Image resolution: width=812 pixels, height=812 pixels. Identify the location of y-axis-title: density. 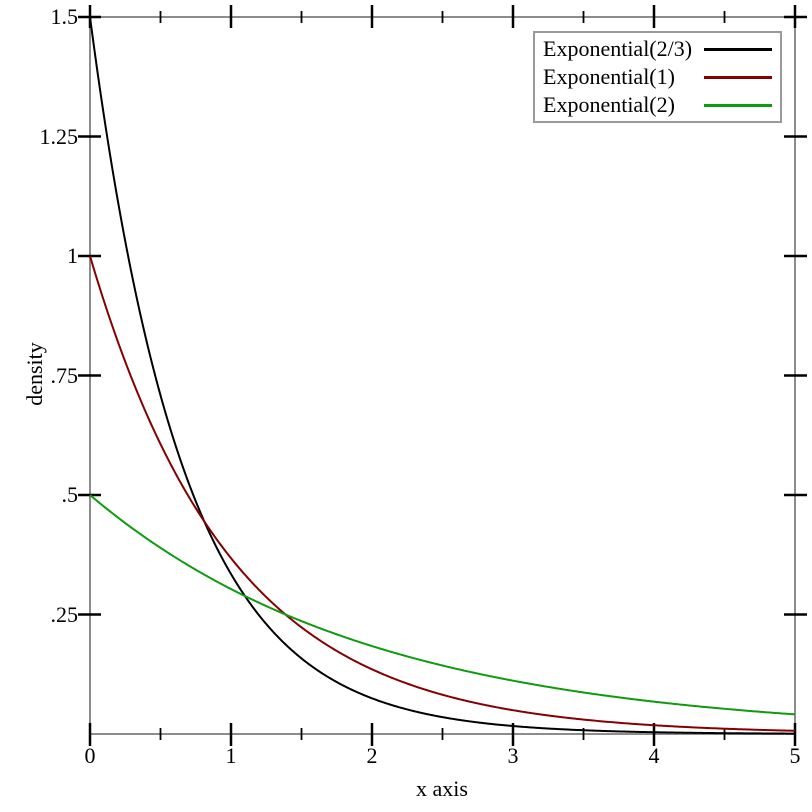
(34, 374).